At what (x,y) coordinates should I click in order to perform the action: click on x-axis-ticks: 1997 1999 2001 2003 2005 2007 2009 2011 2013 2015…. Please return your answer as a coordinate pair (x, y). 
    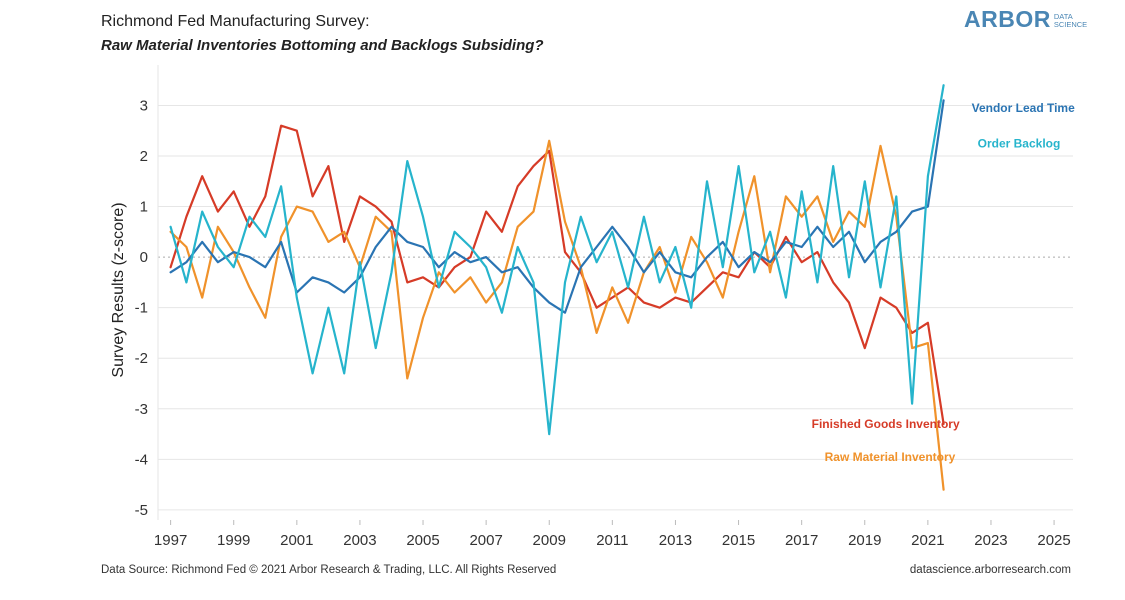
    Looking at the image, I should click on (612, 534).